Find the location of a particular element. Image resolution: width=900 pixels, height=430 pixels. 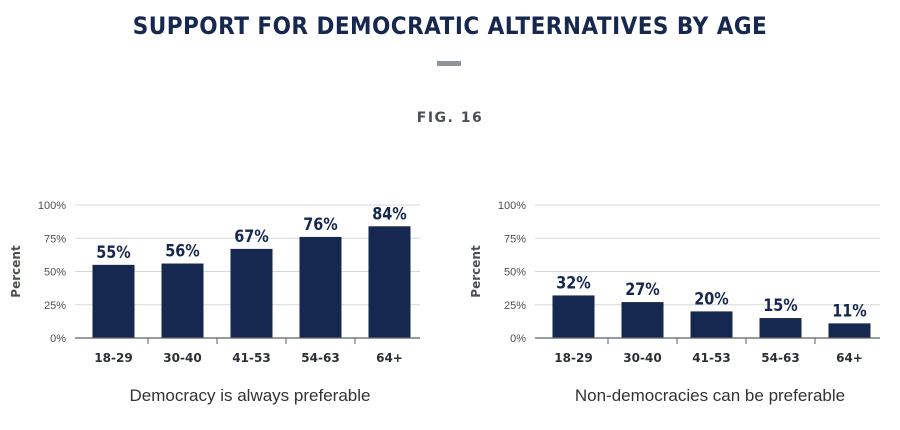

figure-label: FIG. 16 is located at coordinates (450, 118).